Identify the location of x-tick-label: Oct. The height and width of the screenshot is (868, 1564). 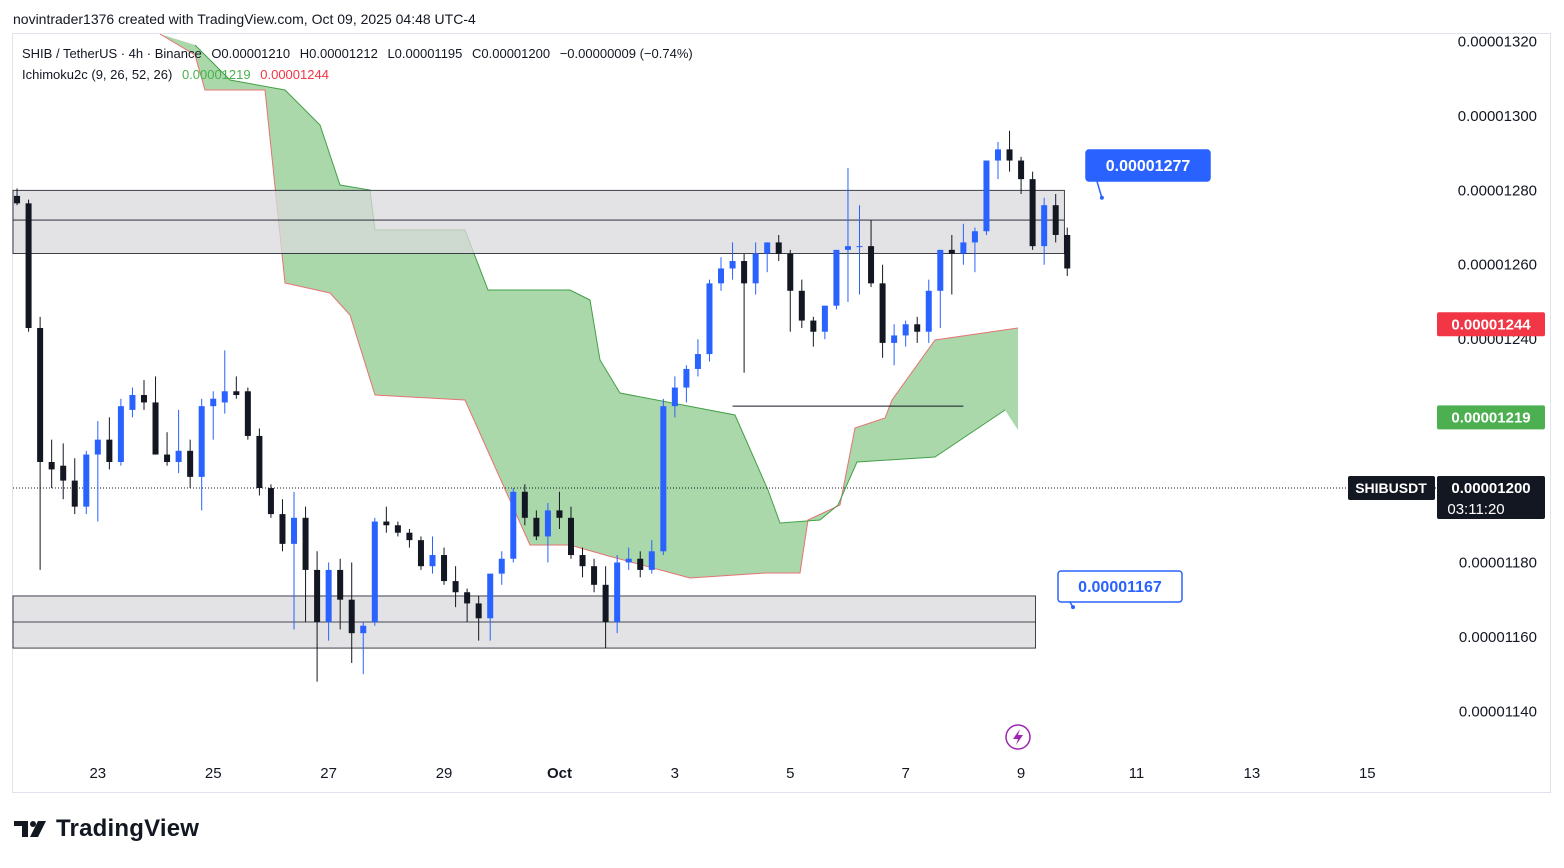
(559, 773).